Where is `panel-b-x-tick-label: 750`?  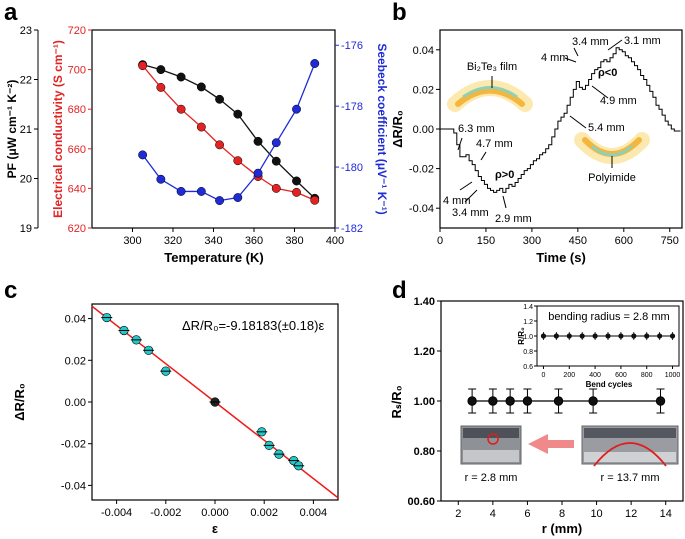 panel-b-x-tick-label: 750 is located at coordinates (670, 241).